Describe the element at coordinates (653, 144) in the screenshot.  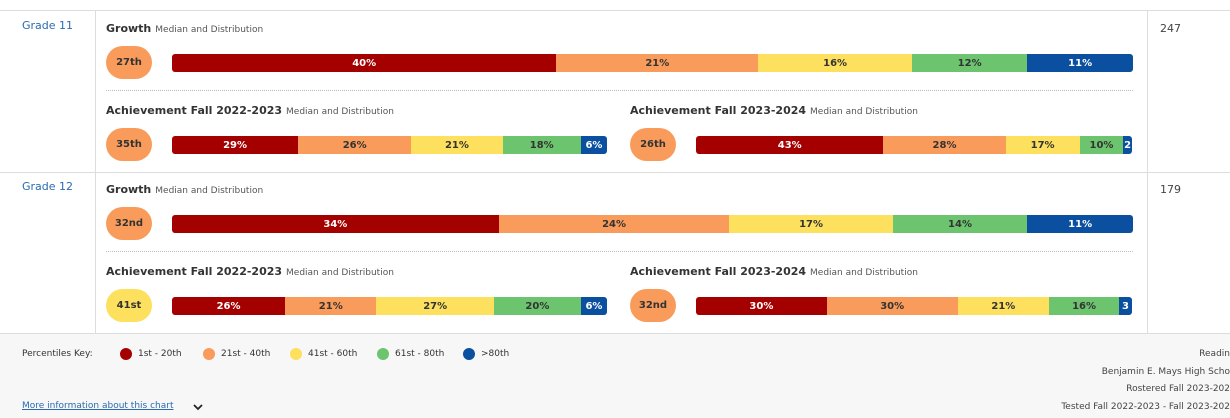
I see `median-badge: 26th` at that location.